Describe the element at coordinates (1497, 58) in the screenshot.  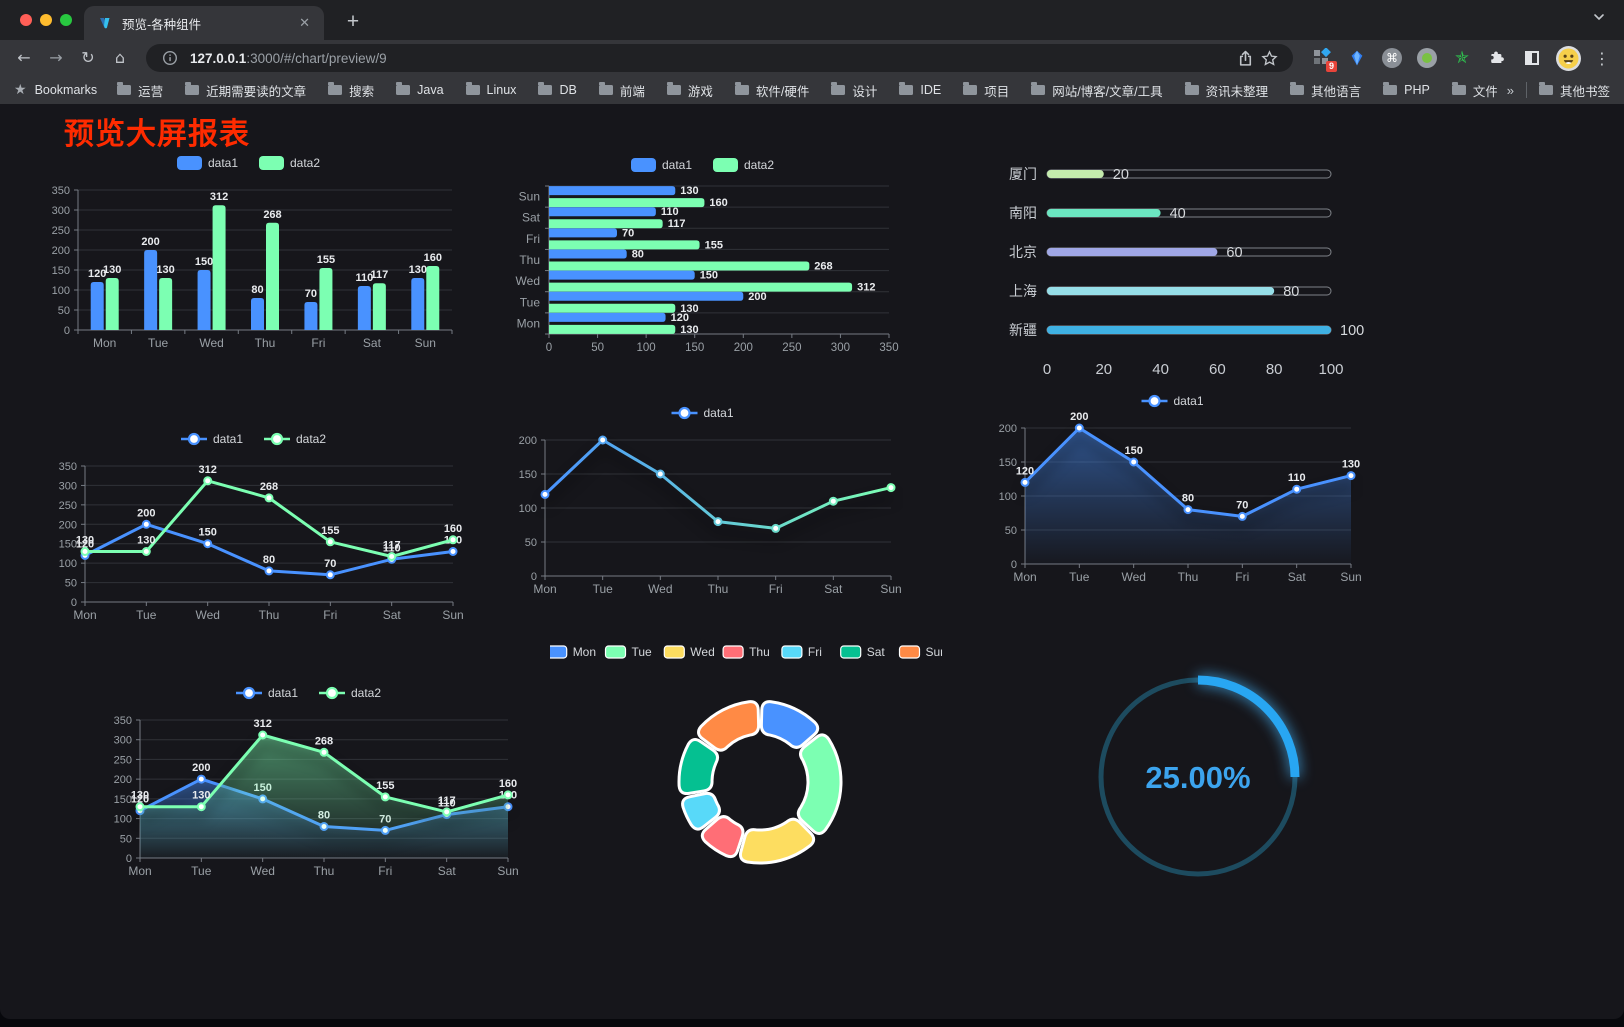
I see `extensions-puzzle-icon` at that location.